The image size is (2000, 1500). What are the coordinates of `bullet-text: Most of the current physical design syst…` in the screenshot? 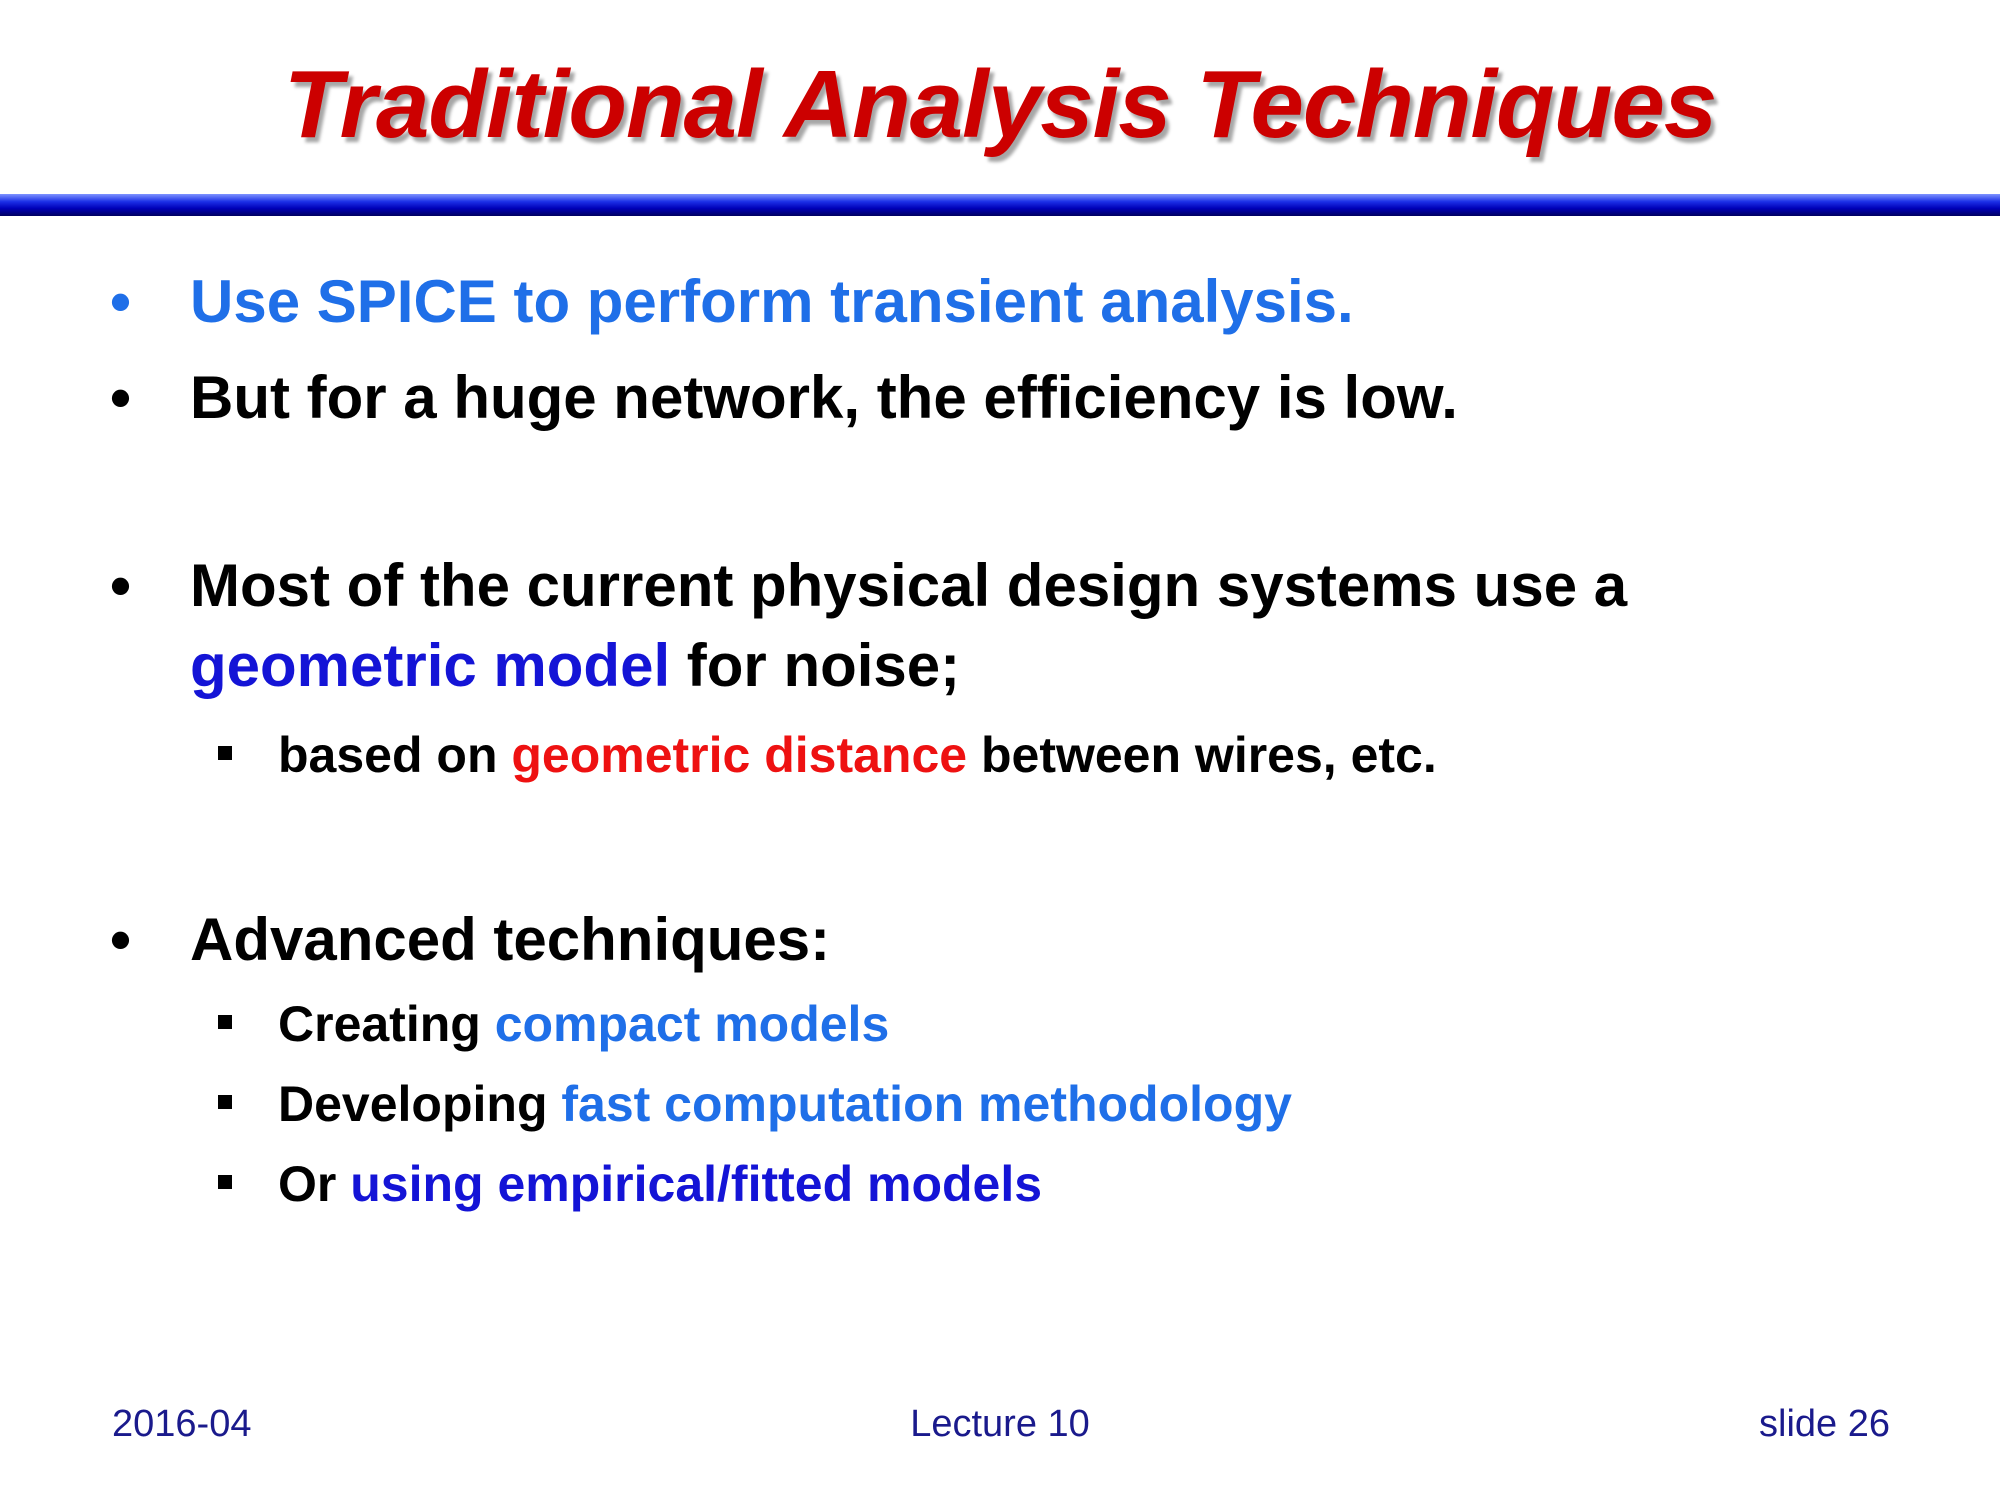 It's located at (1040, 626).